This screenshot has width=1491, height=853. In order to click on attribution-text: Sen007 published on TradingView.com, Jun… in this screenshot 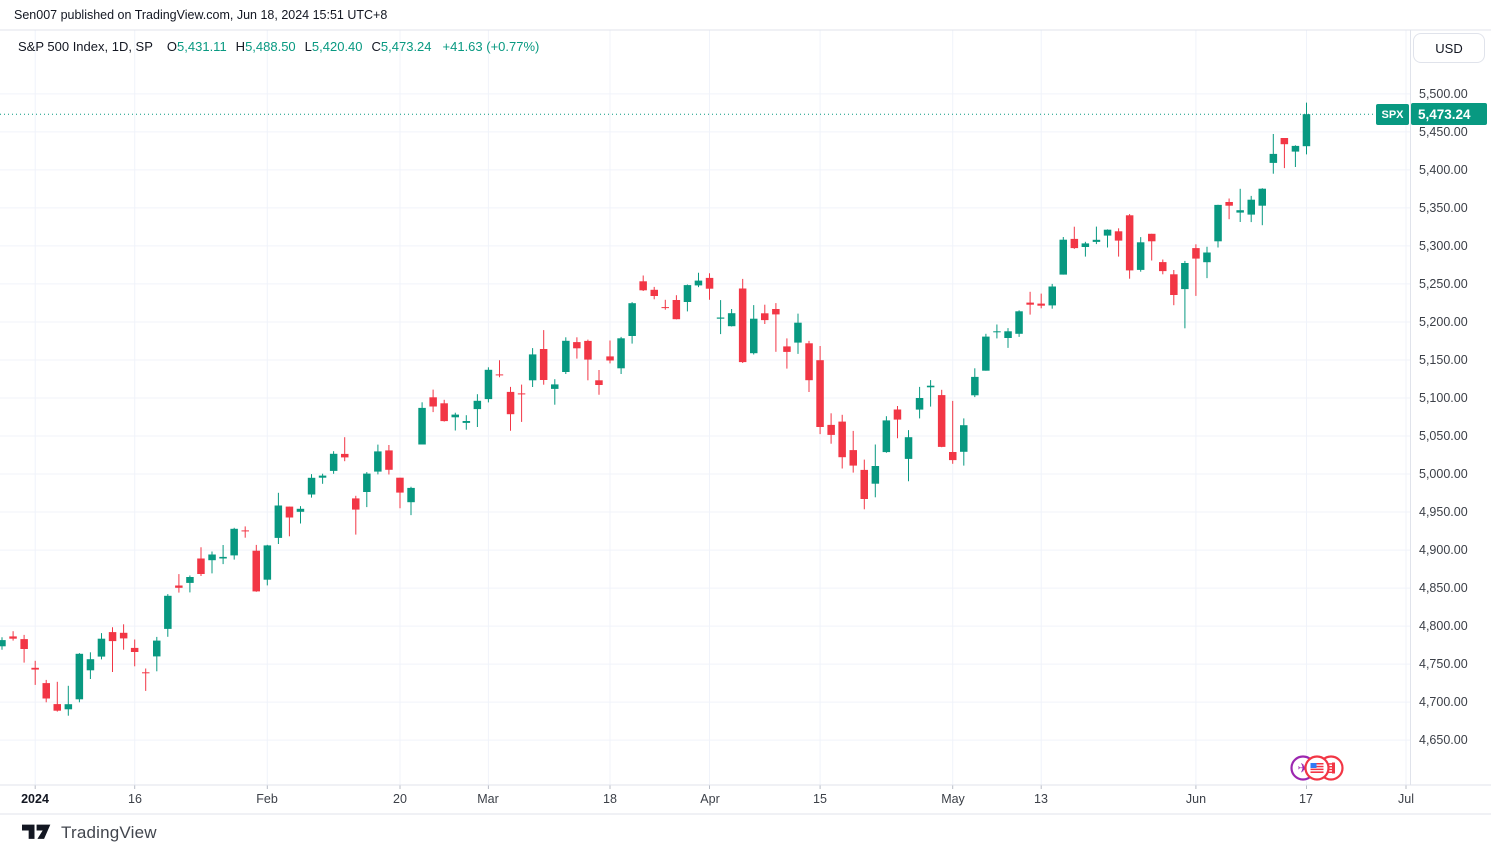, I will do `click(201, 15)`.